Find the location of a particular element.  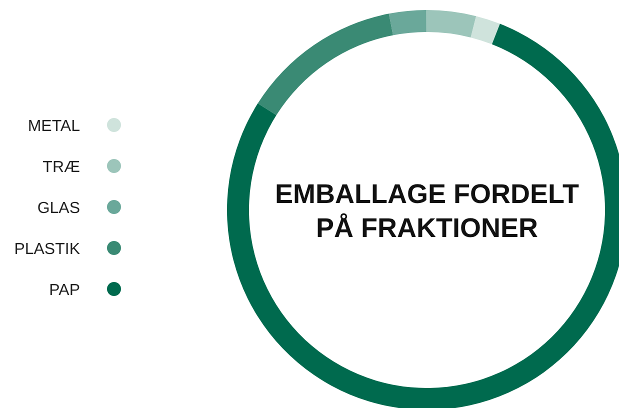

legend-label: TRÆ is located at coordinates (61, 167).